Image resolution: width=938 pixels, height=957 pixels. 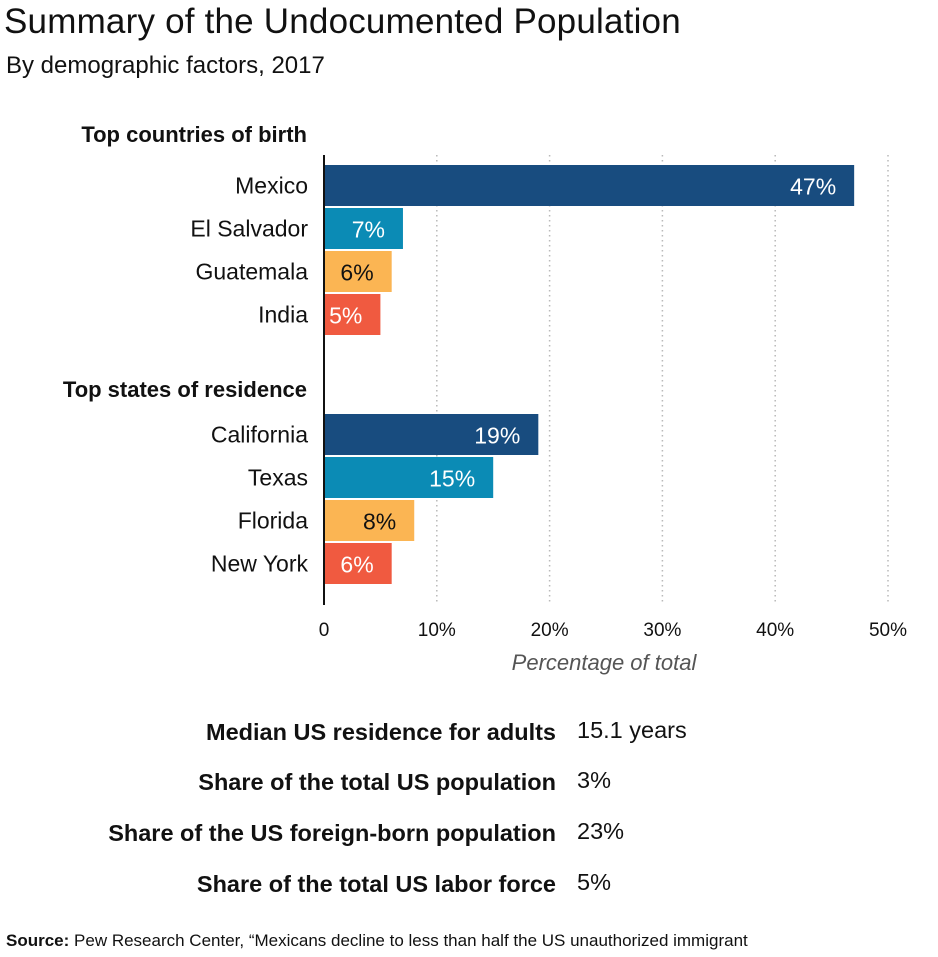 I want to click on data-label: 7%, so click(x=368, y=230).